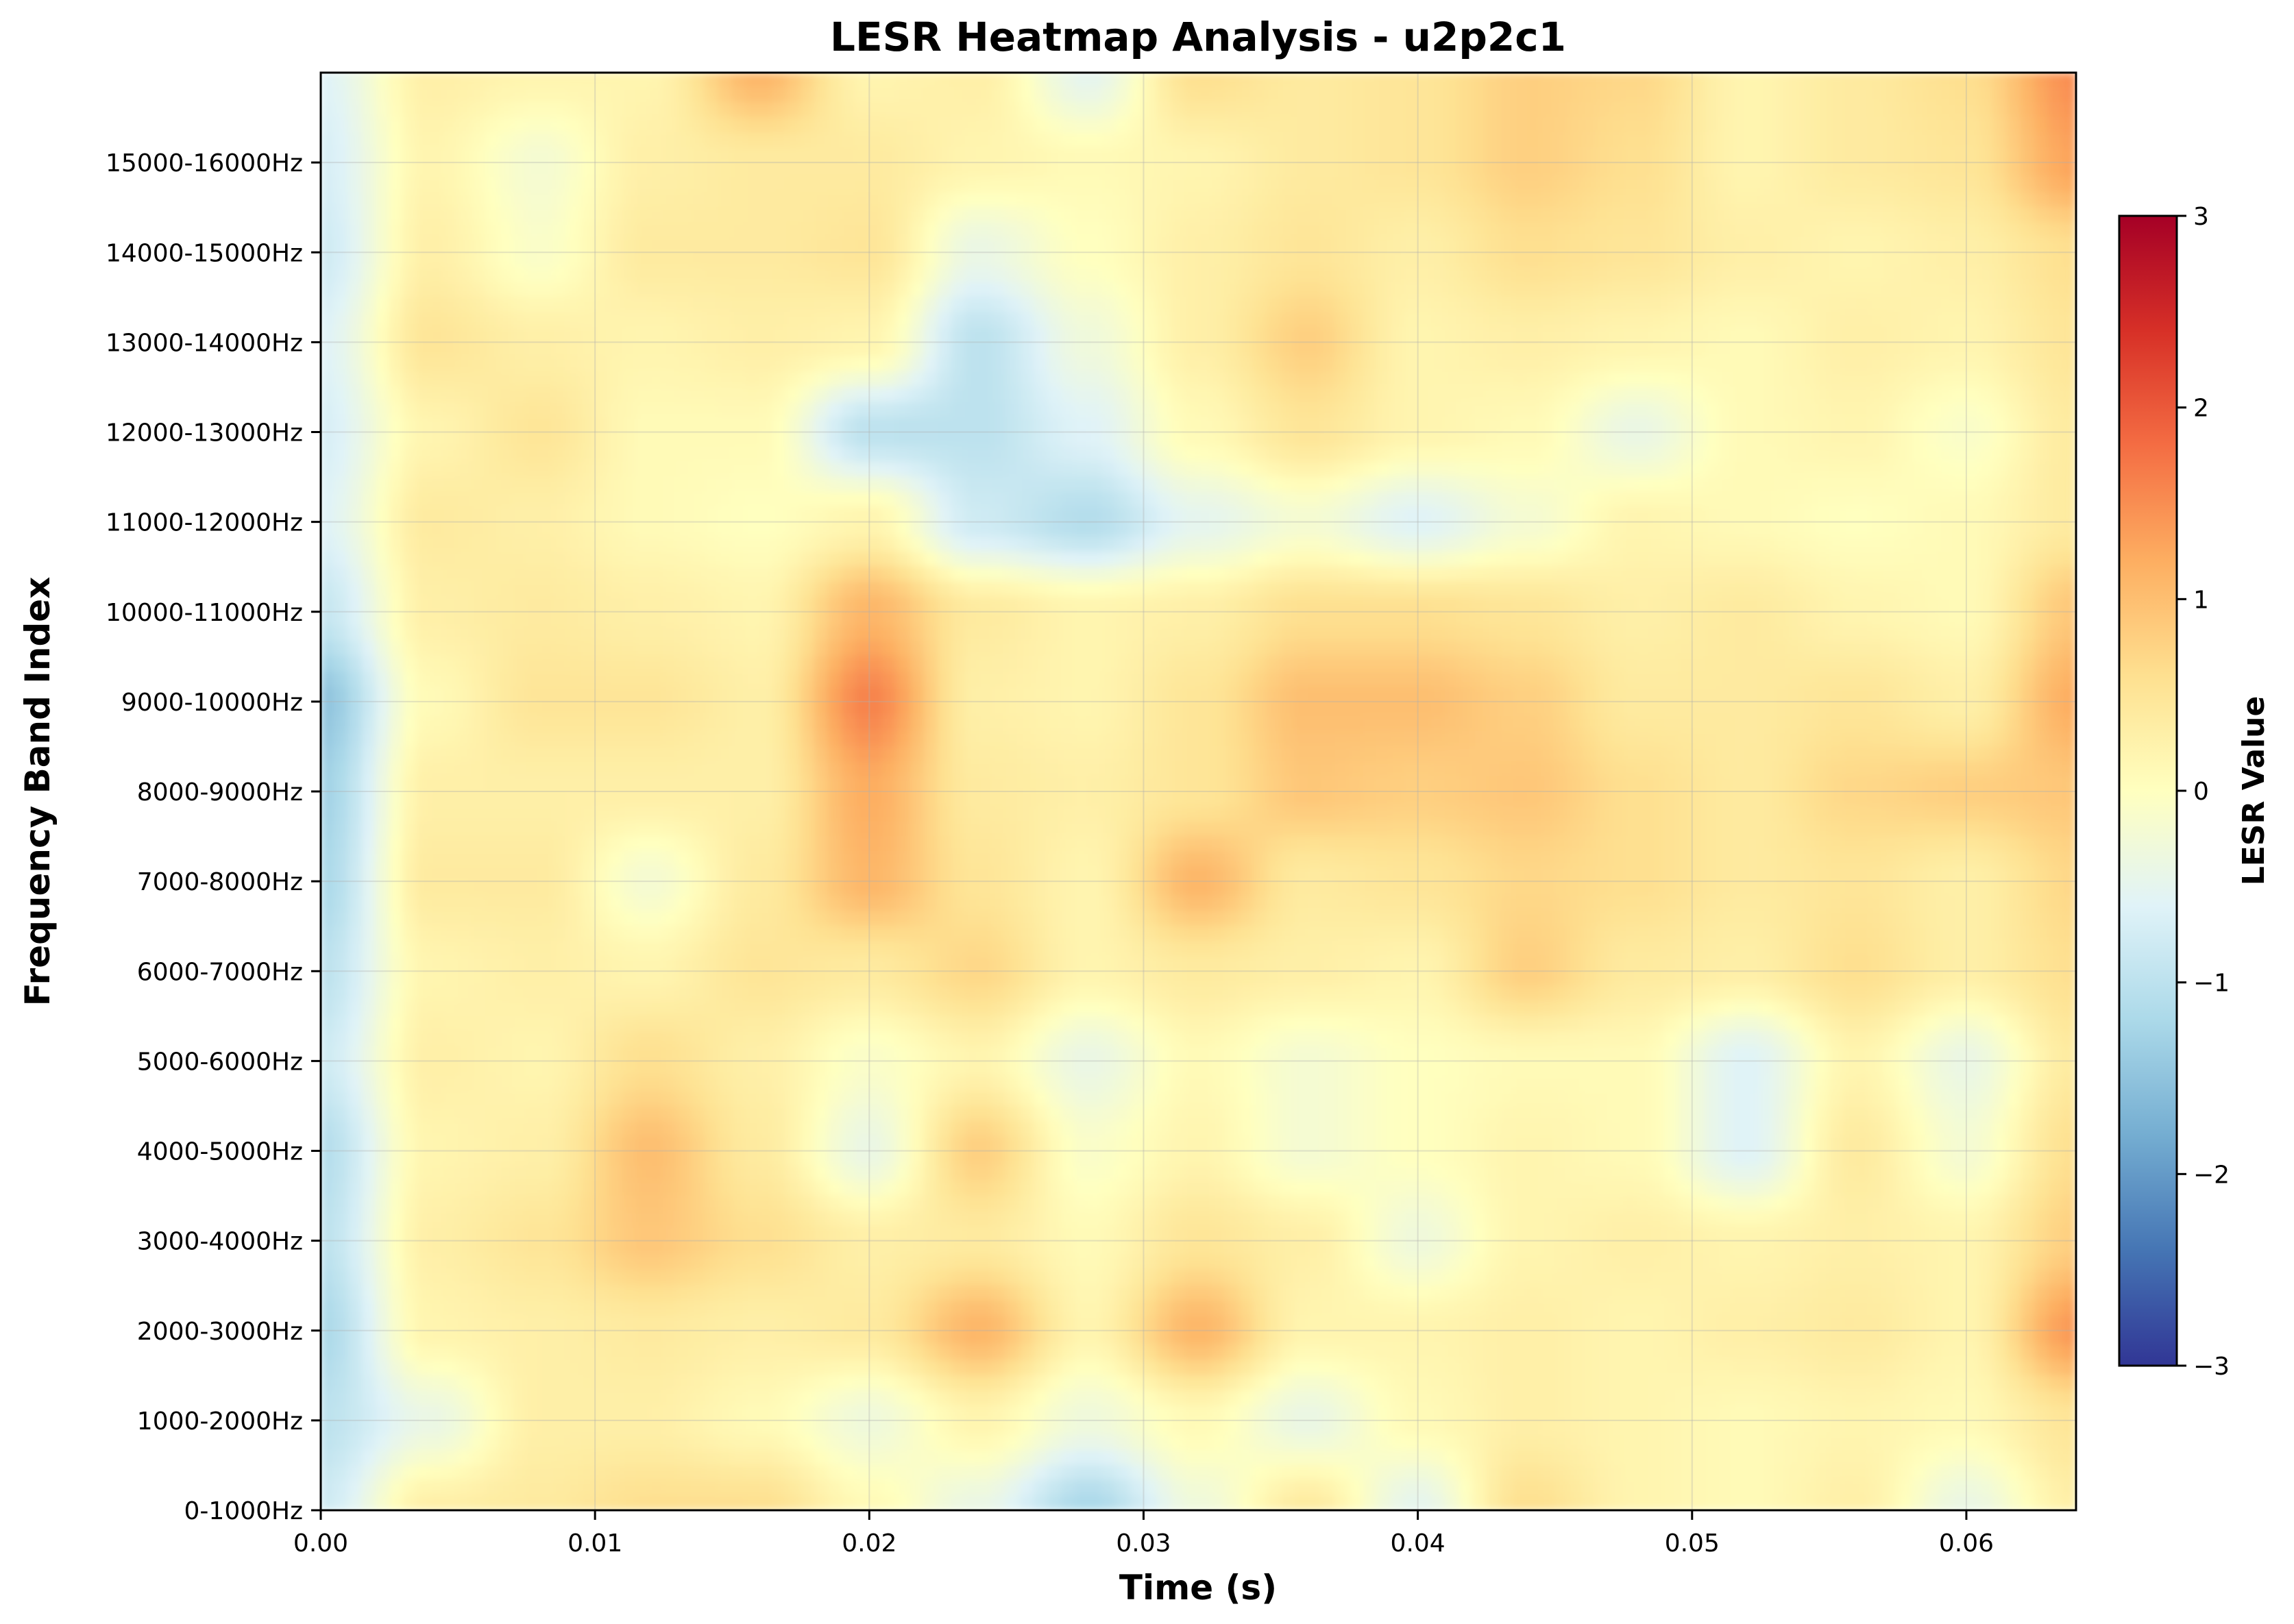 This screenshot has height=1624, width=2294. What do you see at coordinates (1198, 37) in the screenshot?
I see `chart-title: LESR Heatmap Analysis - u2p2c1` at bounding box center [1198, 37].